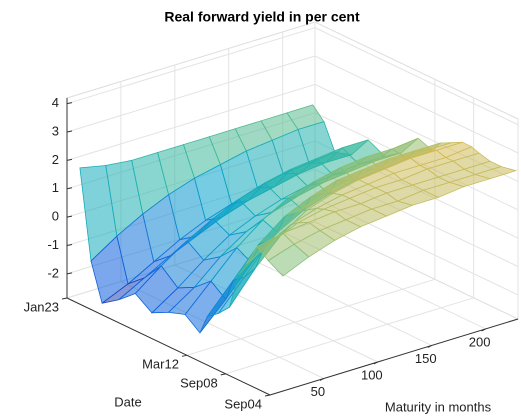 The image size is (521, 417). What do you see at coordinates (55, 159) in the screenshot?
I see `z-tick-label: 2` at bounding box center [55, 159].